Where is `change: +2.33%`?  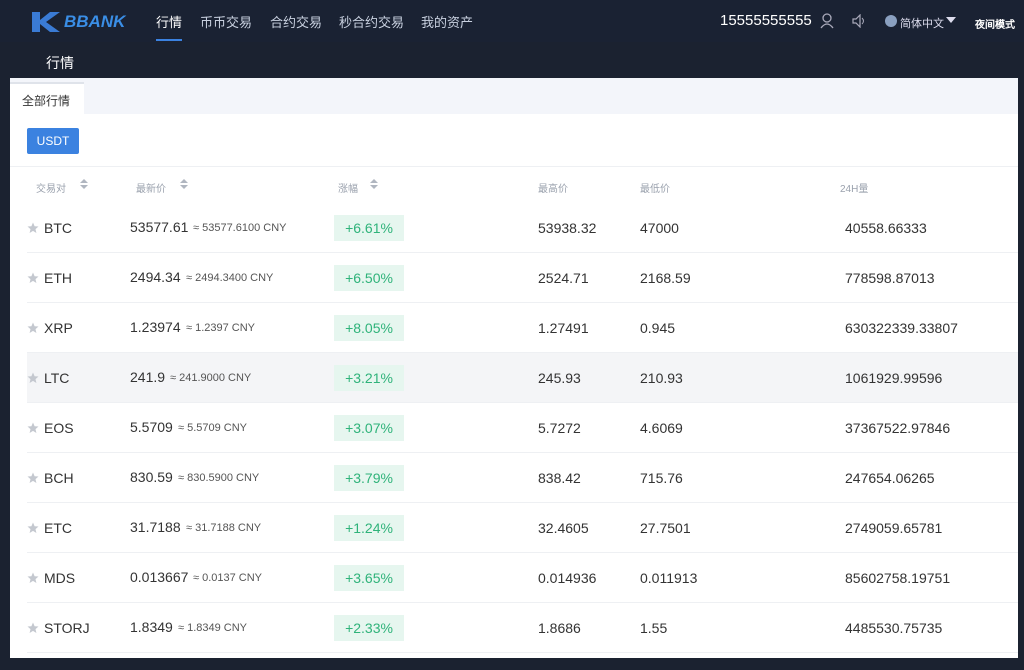
change: +2.33% is located at coordinates (369, 628).